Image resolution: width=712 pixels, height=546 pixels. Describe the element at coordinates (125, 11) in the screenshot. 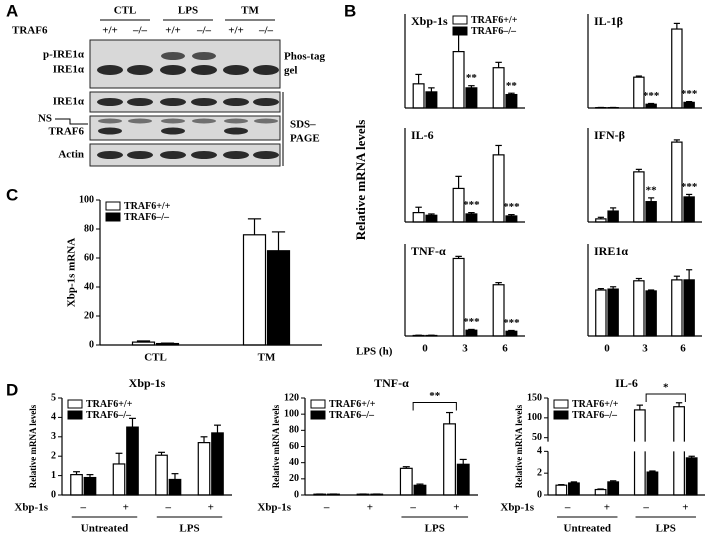

I see `condition-label: CTL` at that location.